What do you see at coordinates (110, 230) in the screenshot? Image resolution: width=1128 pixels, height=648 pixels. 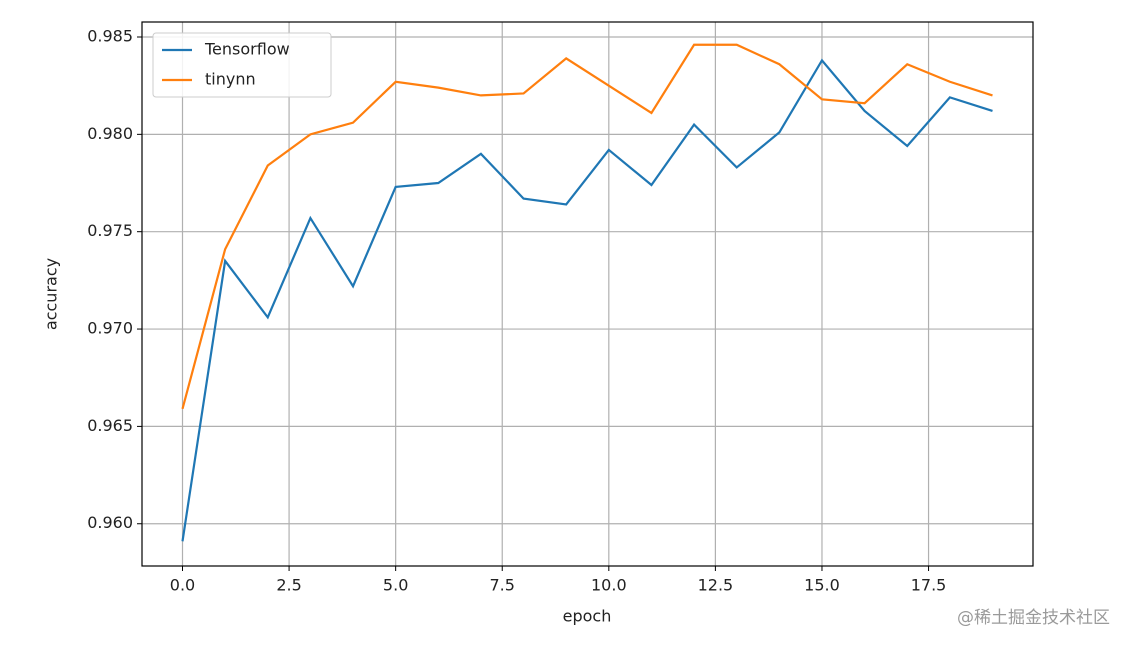 I see `y-tick-label: 0.975` at bounding box center [110, 230].